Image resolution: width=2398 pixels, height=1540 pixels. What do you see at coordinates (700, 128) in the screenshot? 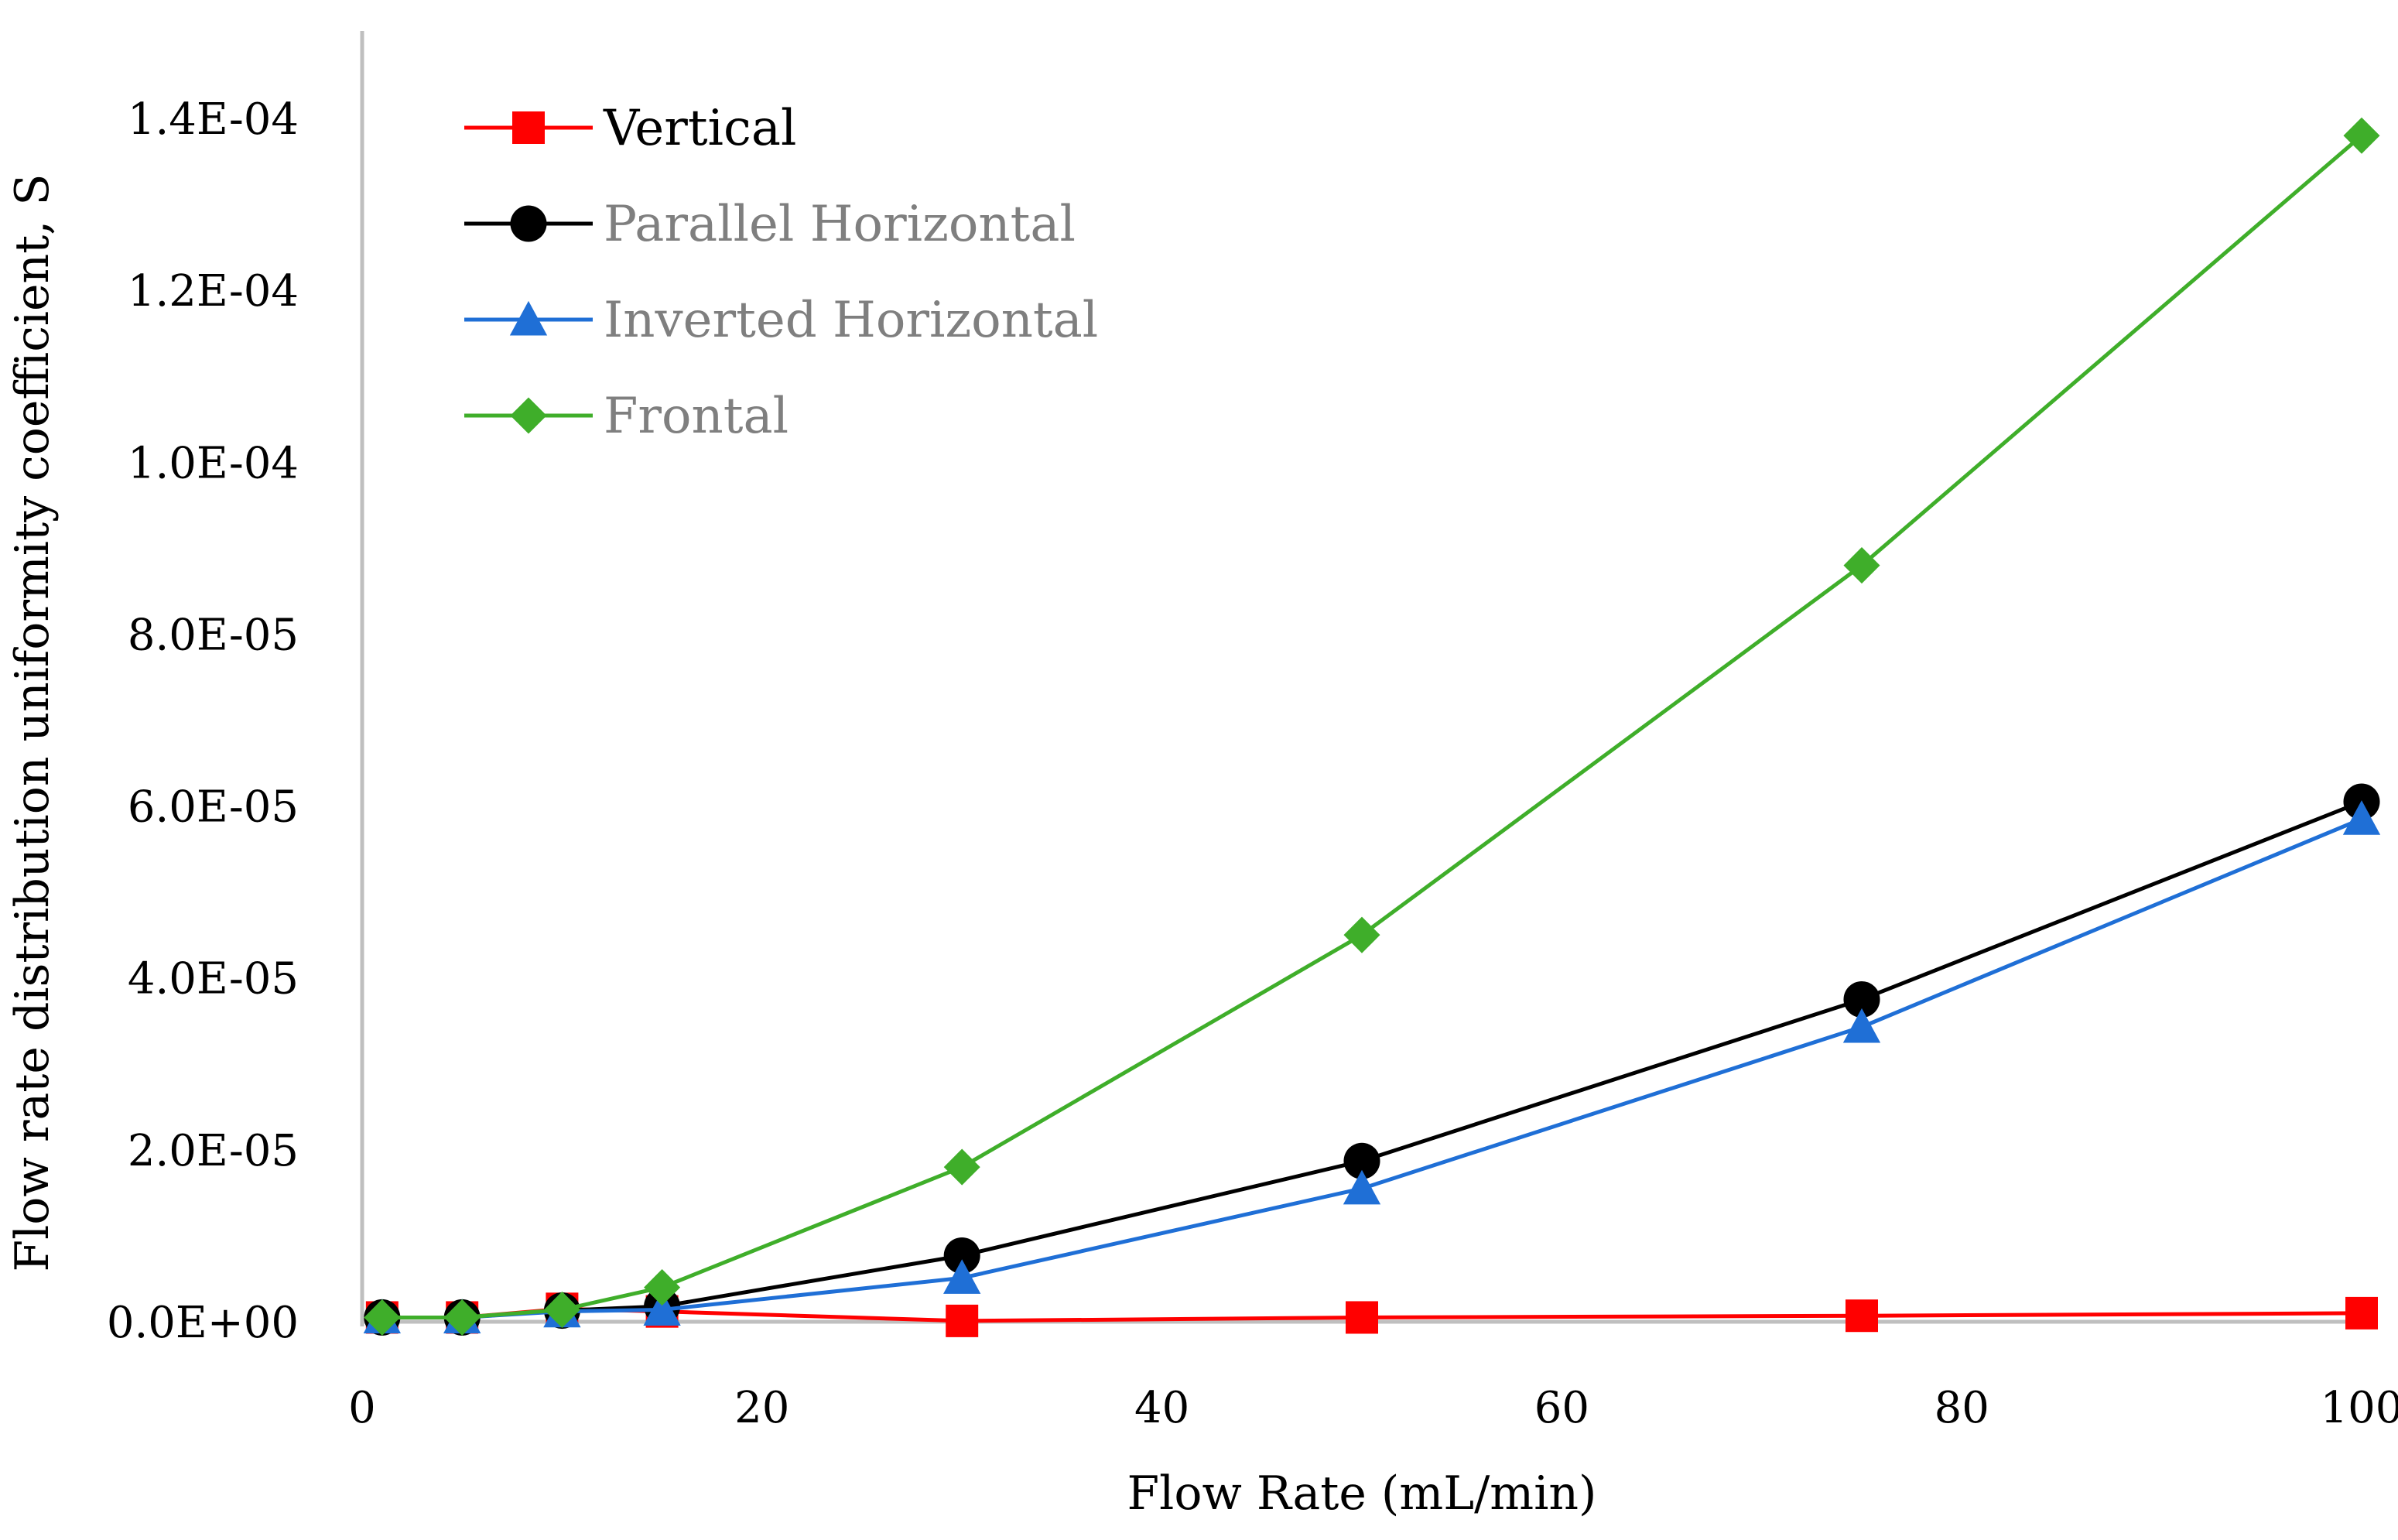
I see `legend-label: Vertical` at bounding box center [700, 128].